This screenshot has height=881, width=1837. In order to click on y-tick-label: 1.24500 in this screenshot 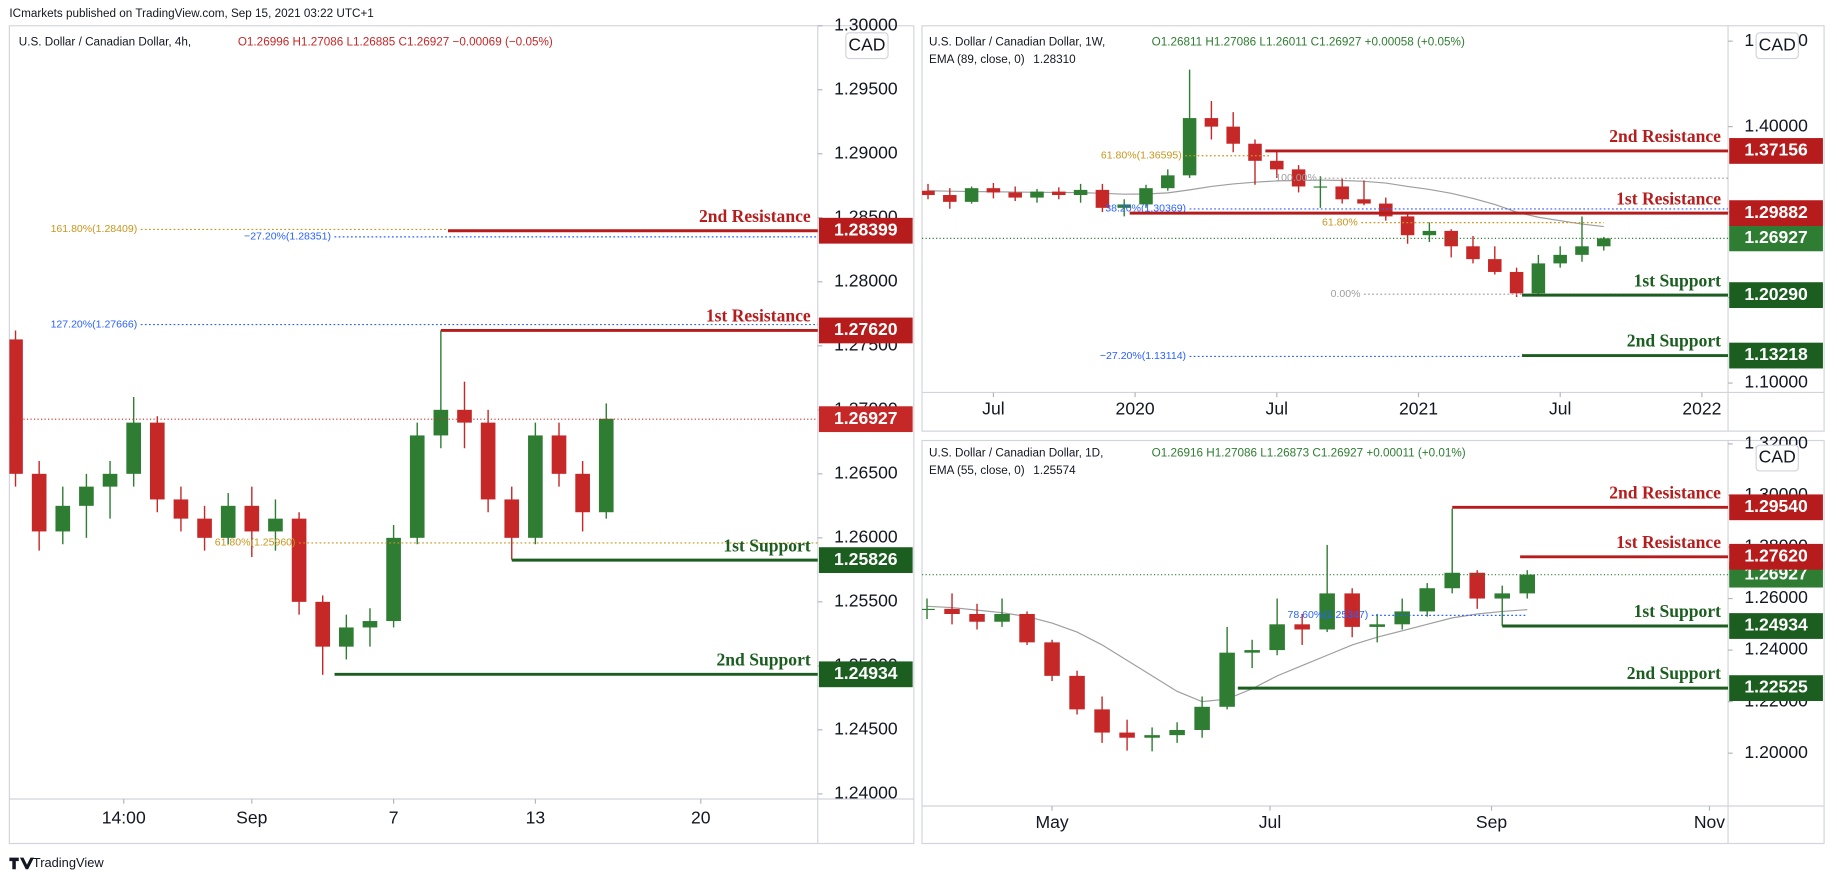, I will do `click(866, 729)`.